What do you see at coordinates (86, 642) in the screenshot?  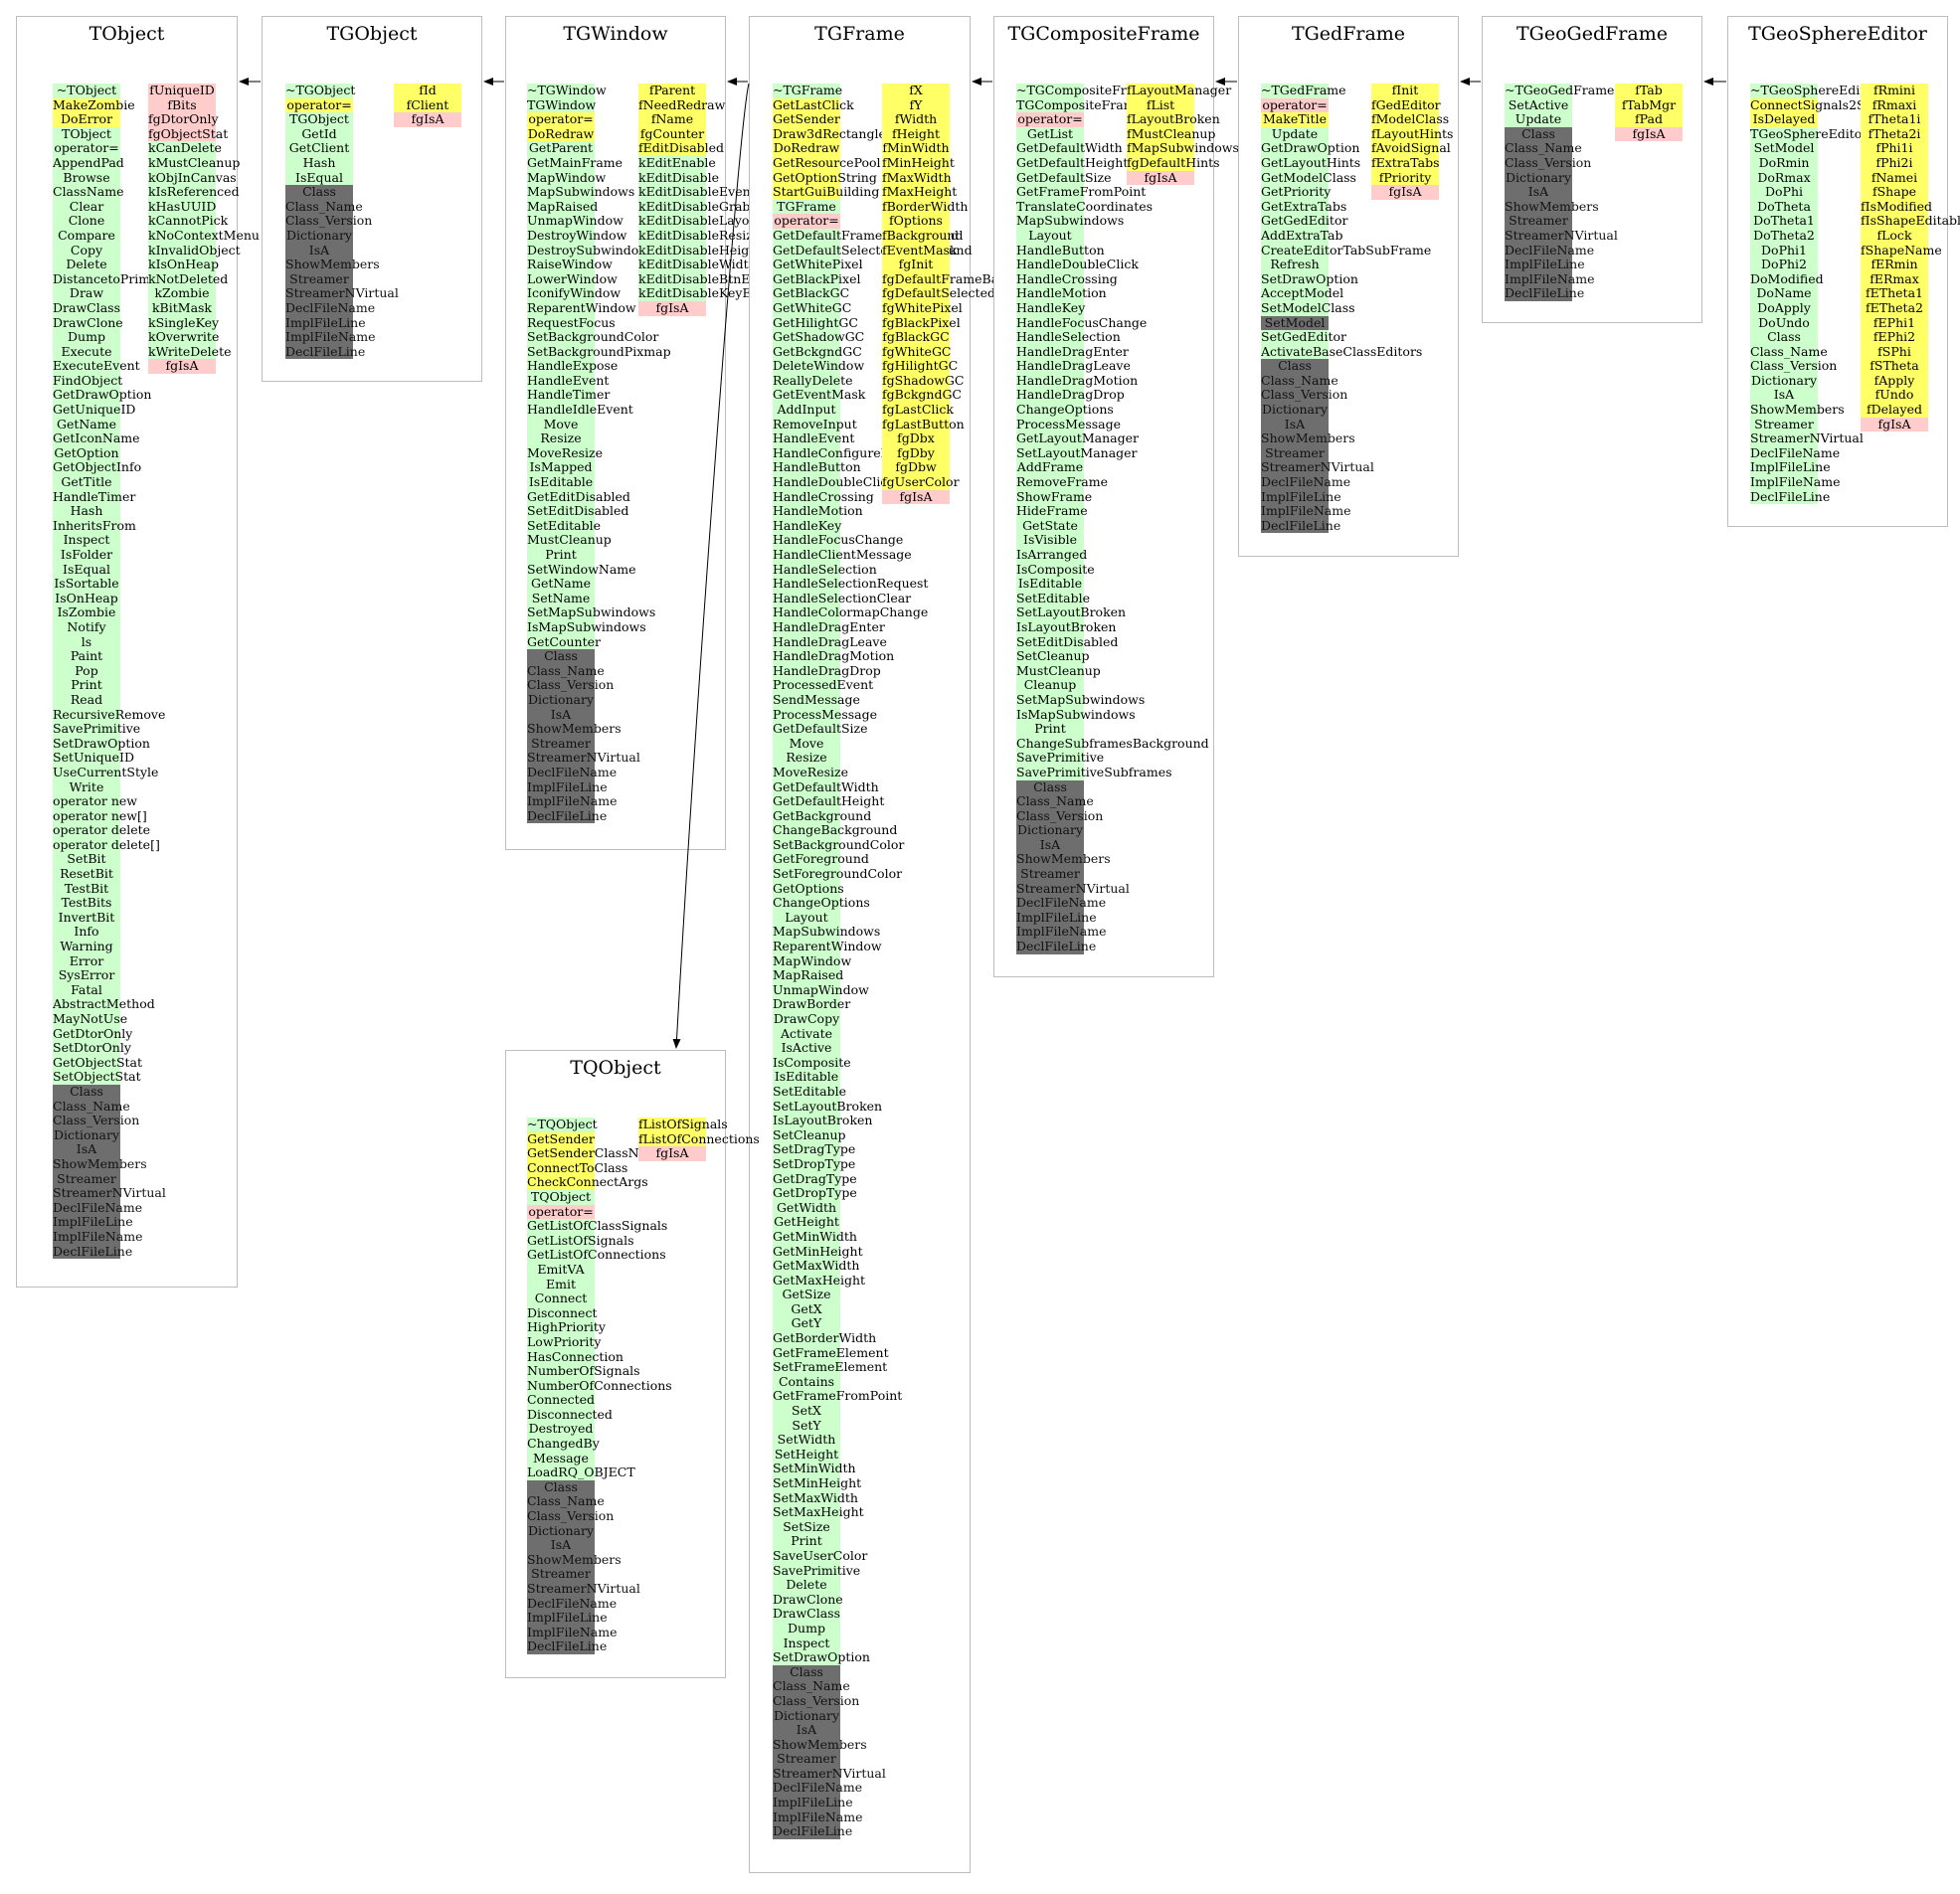 I see `method-ls: ls` at bounding box center [86, 642].